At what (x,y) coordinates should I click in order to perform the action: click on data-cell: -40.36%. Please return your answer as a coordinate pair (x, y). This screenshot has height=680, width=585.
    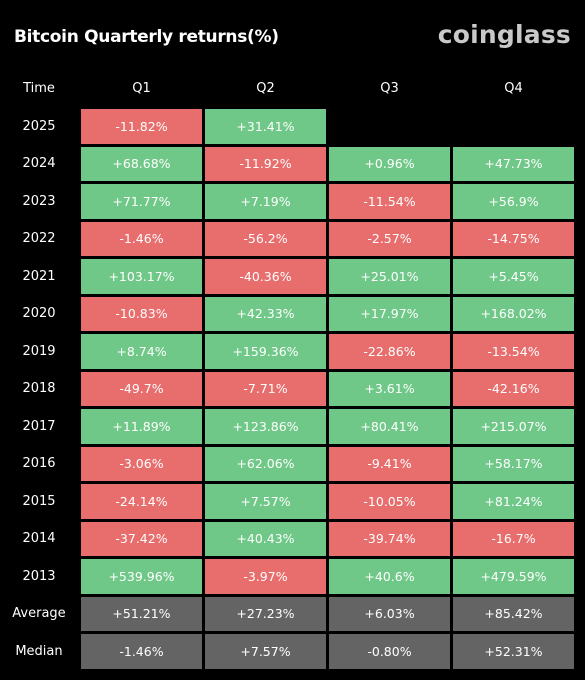
    Looking at the image, I should click on (265, 276).